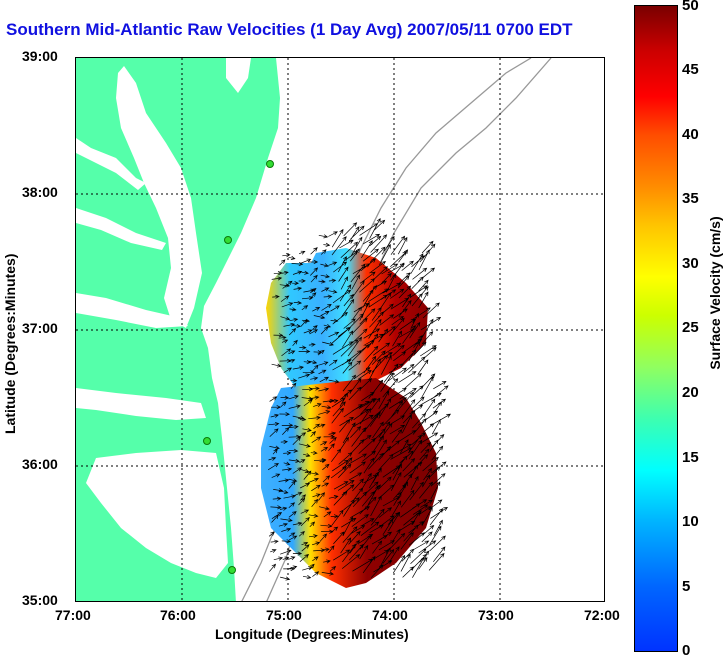  What do you see at coordinates (10, 343) in the screenshot?
I see `y-axis-label: Latitude (Degrees:Minutes)` at bounding box center [10, 343].